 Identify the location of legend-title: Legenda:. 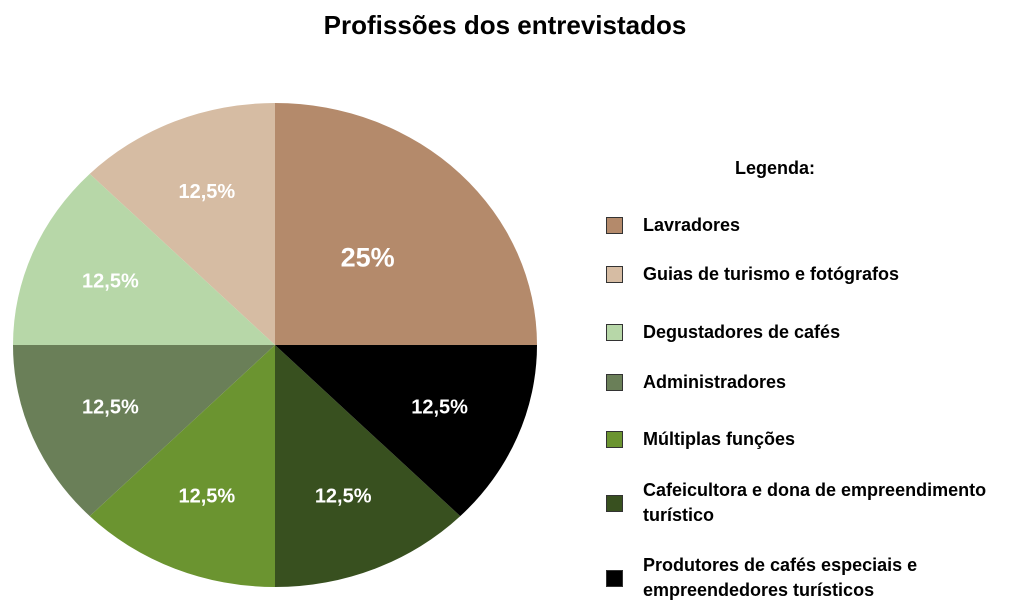
(775, 168).